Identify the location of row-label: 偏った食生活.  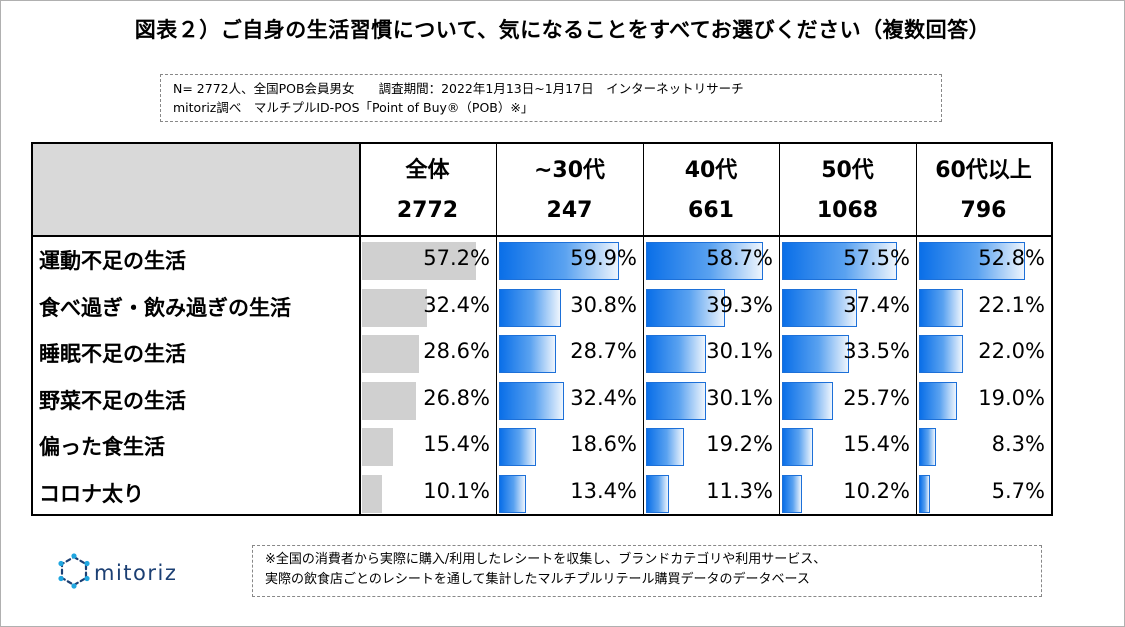
(102, 447).